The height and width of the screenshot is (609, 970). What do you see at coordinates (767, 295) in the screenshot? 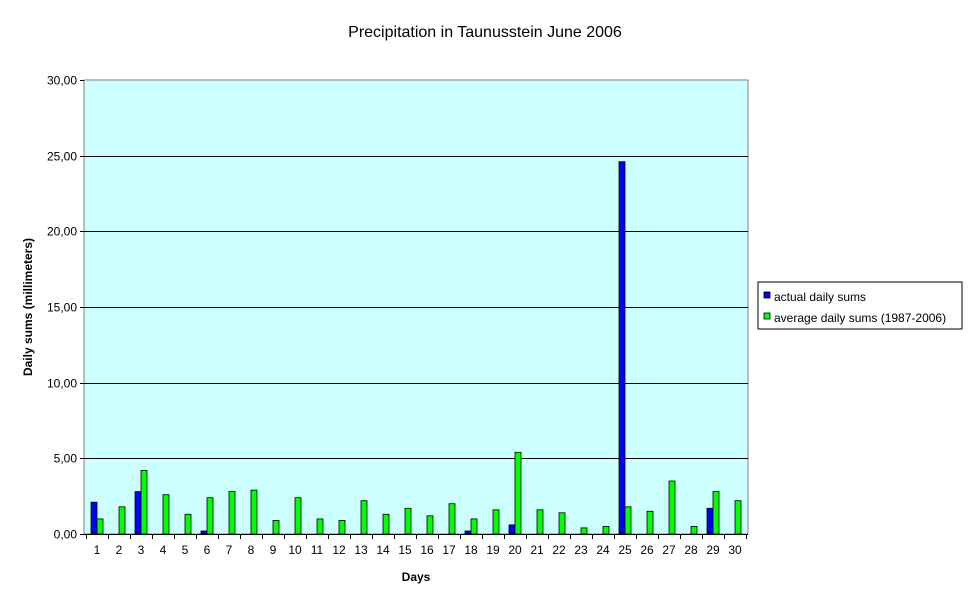
I see `legend-swatch-actual` at bounding box center [767, 295].